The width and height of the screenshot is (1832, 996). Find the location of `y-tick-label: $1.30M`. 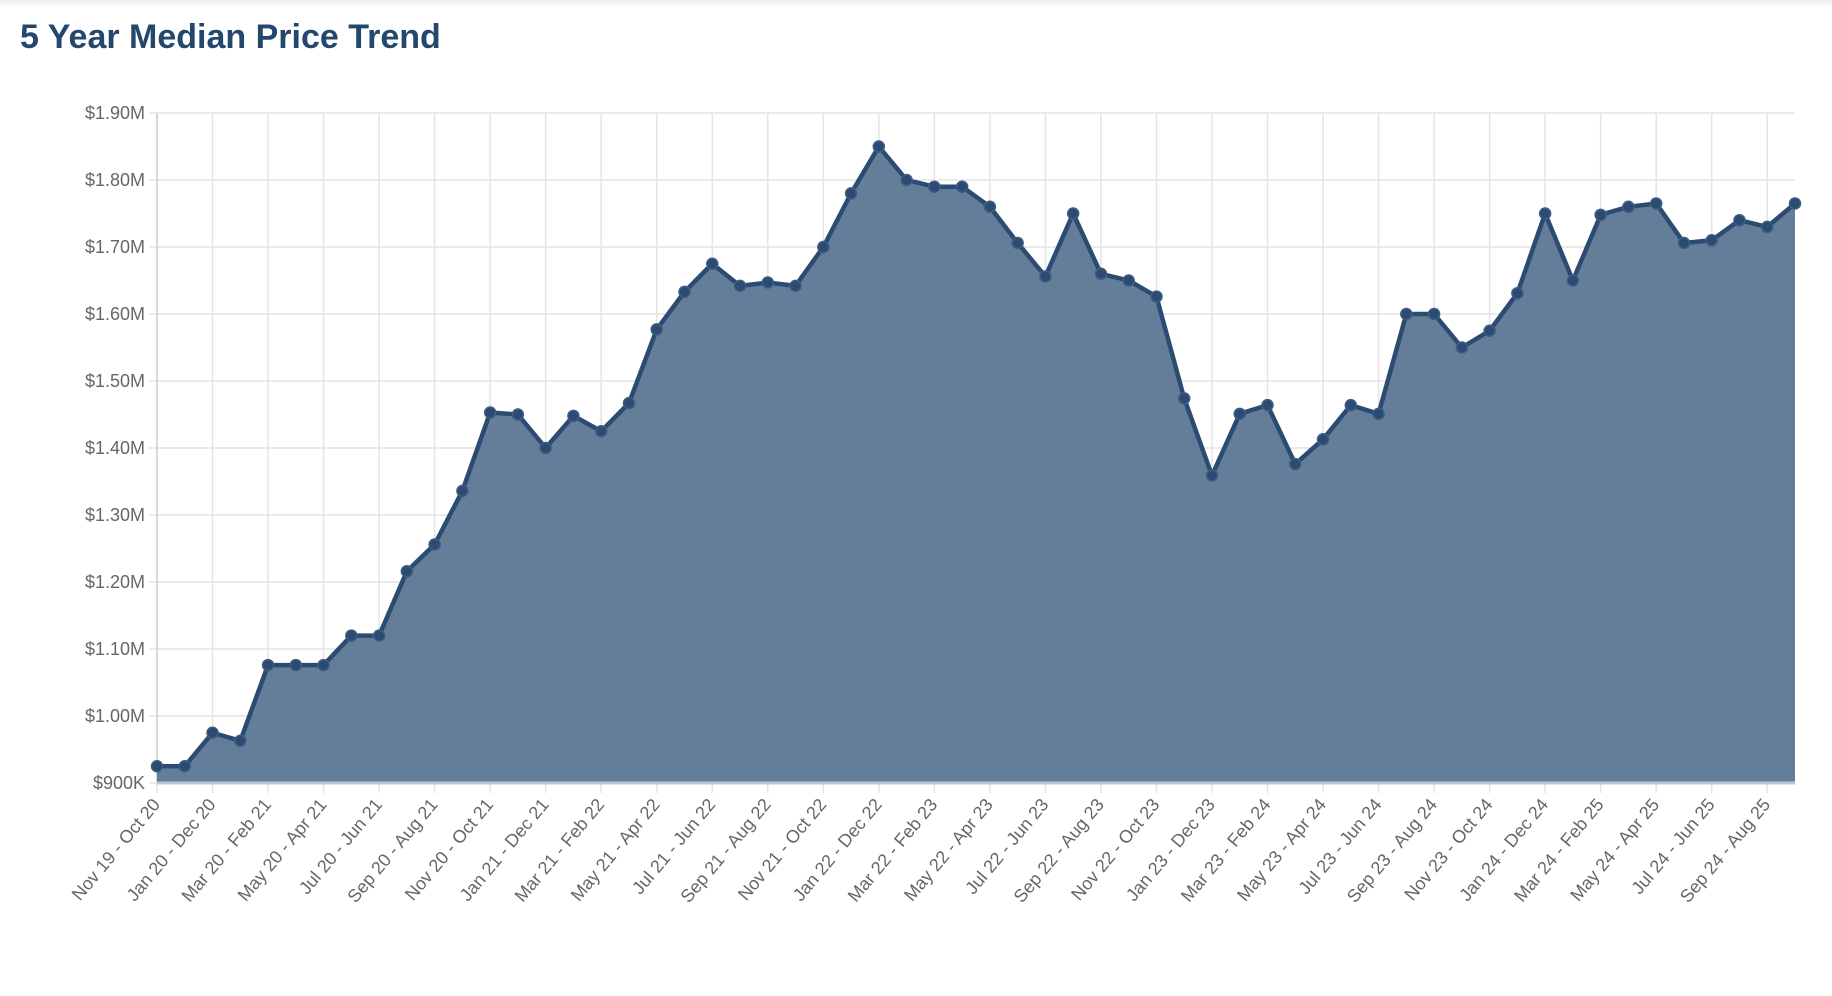

y-tick-label: $1.30M is located at coordinates (115, 515).